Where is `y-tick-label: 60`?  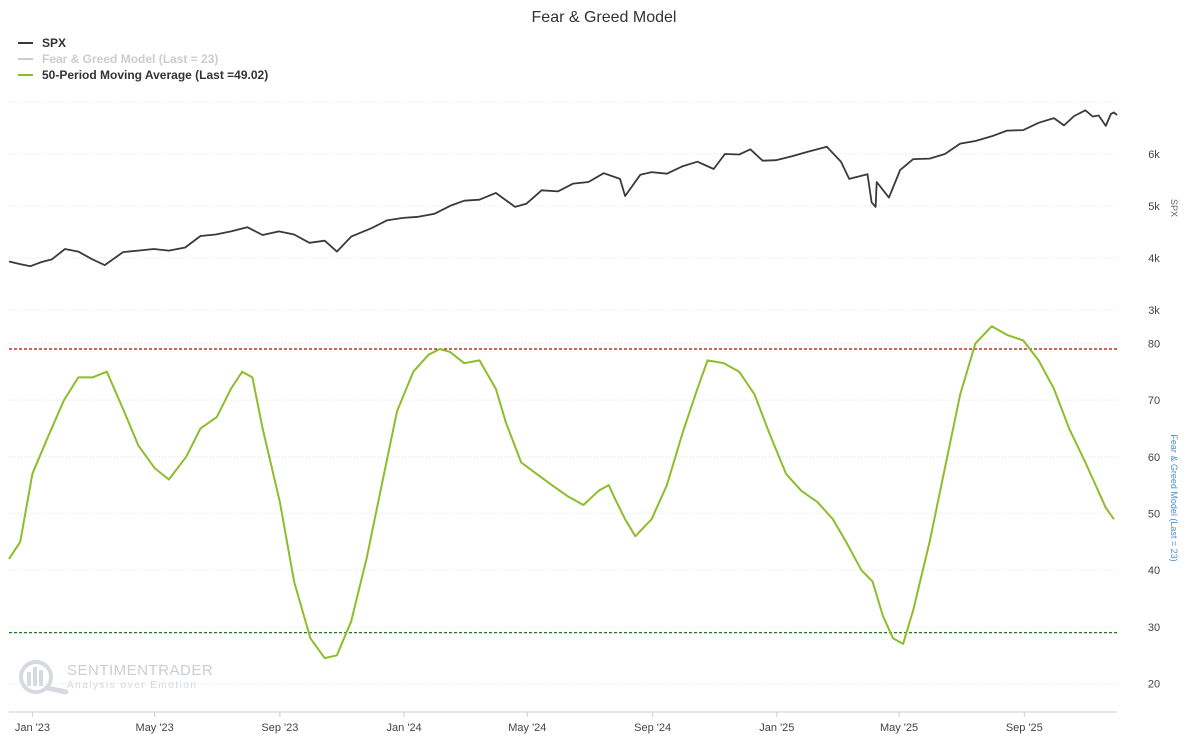
y-tick-label: 60 is located at coordinates (1154, 458).